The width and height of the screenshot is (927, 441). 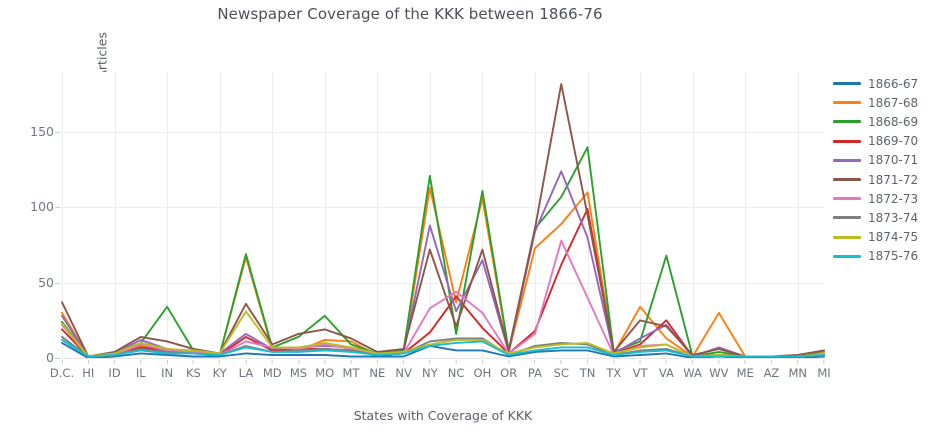 What do you see at coordinates (42, 207) in the screenshot?
I see `y-tick-label: 100` at bounding box center [42, 207].